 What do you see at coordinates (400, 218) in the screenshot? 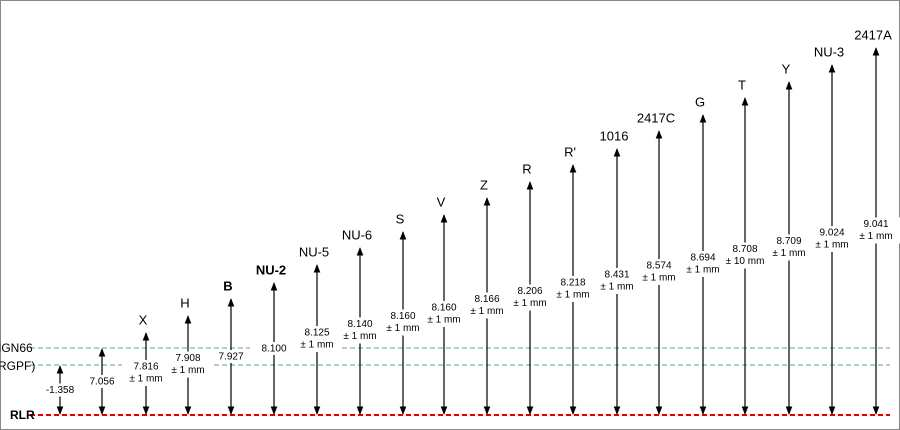
I see `point-label: S` at bounding box center [400, 218].